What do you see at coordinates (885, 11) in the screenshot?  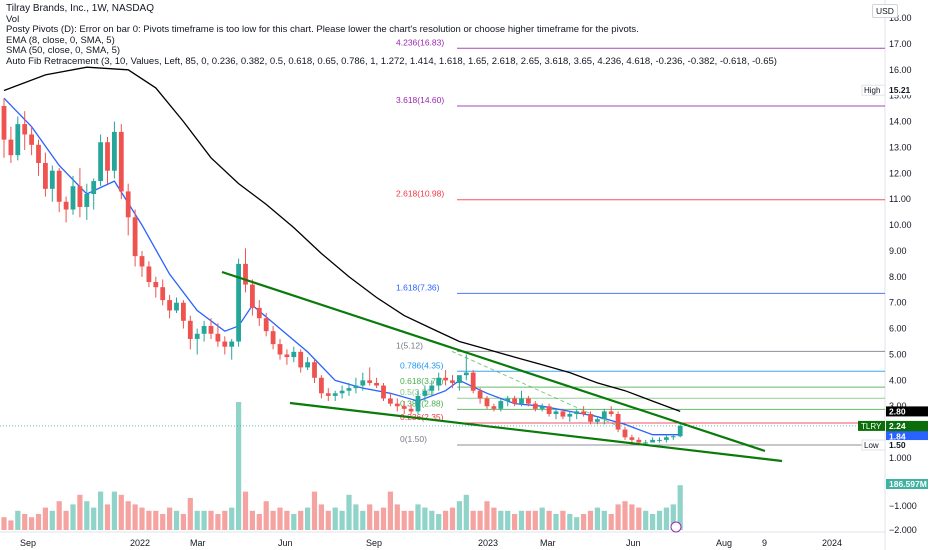 I see `currency-label: USD` at bounding box center [885, 11].